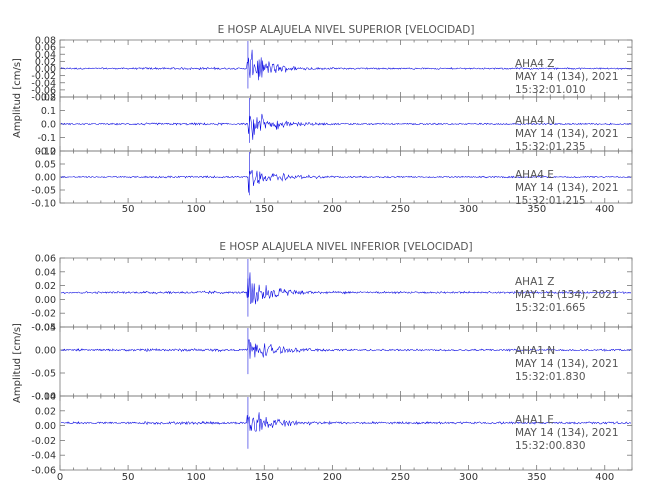 This screenshot has height=500, width=650. What do you see at coordinates (345, 65) in the screenshot?
I see `seismic-trace-AHA4-Z` at bounding box center [345, 65].